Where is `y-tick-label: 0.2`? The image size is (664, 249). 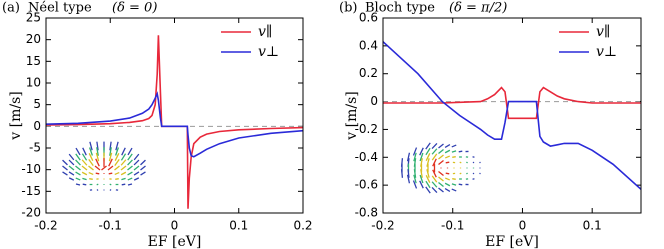 y-tick-label: 0.2 is located at coordinates (368, 73).